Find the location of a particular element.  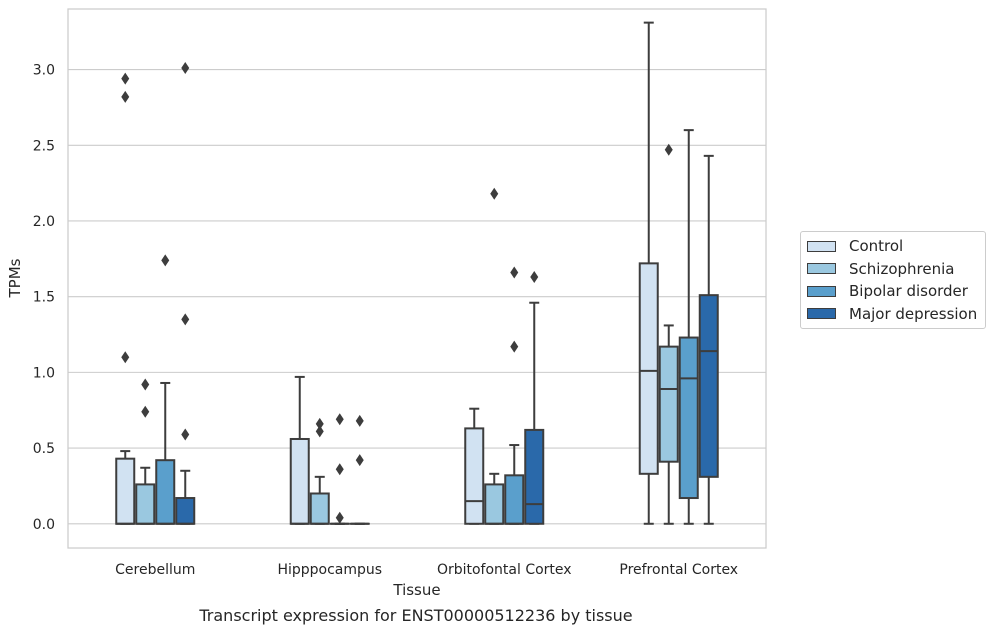

y-axis-label: TPMs is located at coordinates (15, 278).